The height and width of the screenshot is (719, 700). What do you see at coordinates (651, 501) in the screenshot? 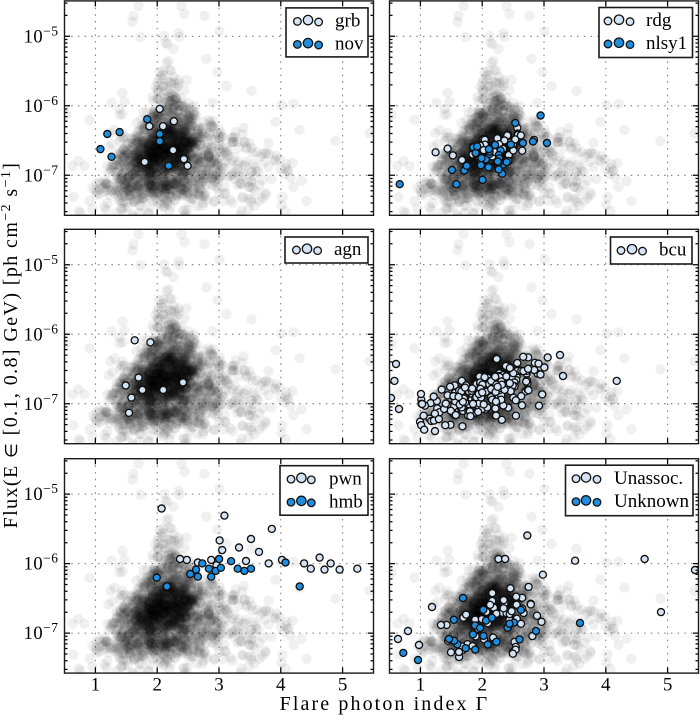
I see `svg-text: Unknown` at bounding box center [651, 501].